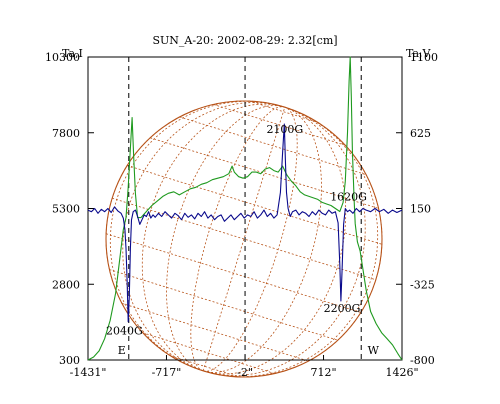  Describe the element at coordinates (66, 209) in the screenshot. I see `y-left-tick-label: 5300` at that location.